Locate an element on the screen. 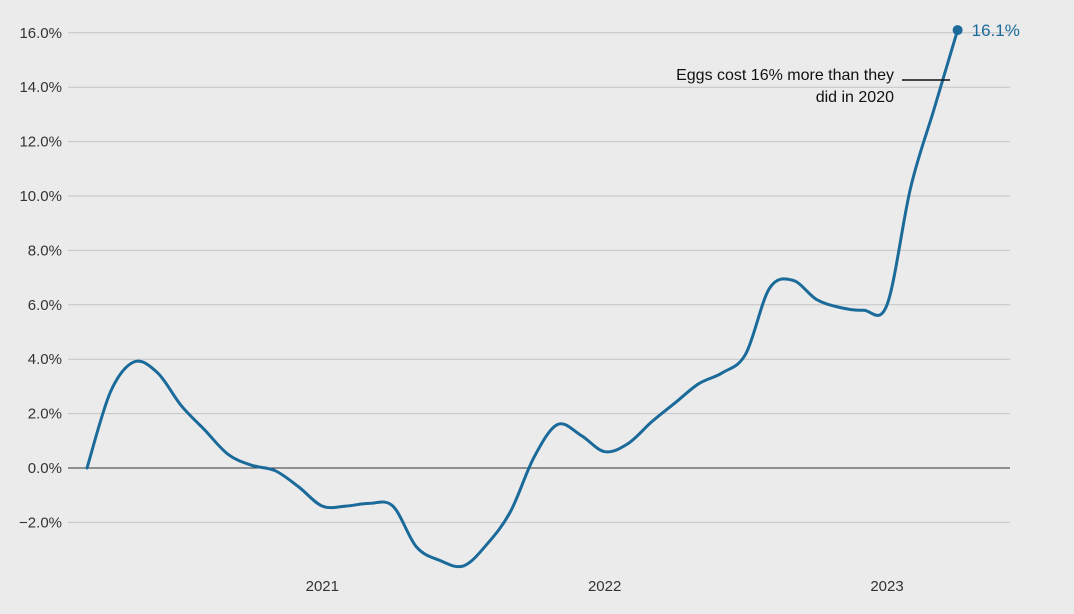  y-tick-label: 0.0% is located at coordinates (45, 468).